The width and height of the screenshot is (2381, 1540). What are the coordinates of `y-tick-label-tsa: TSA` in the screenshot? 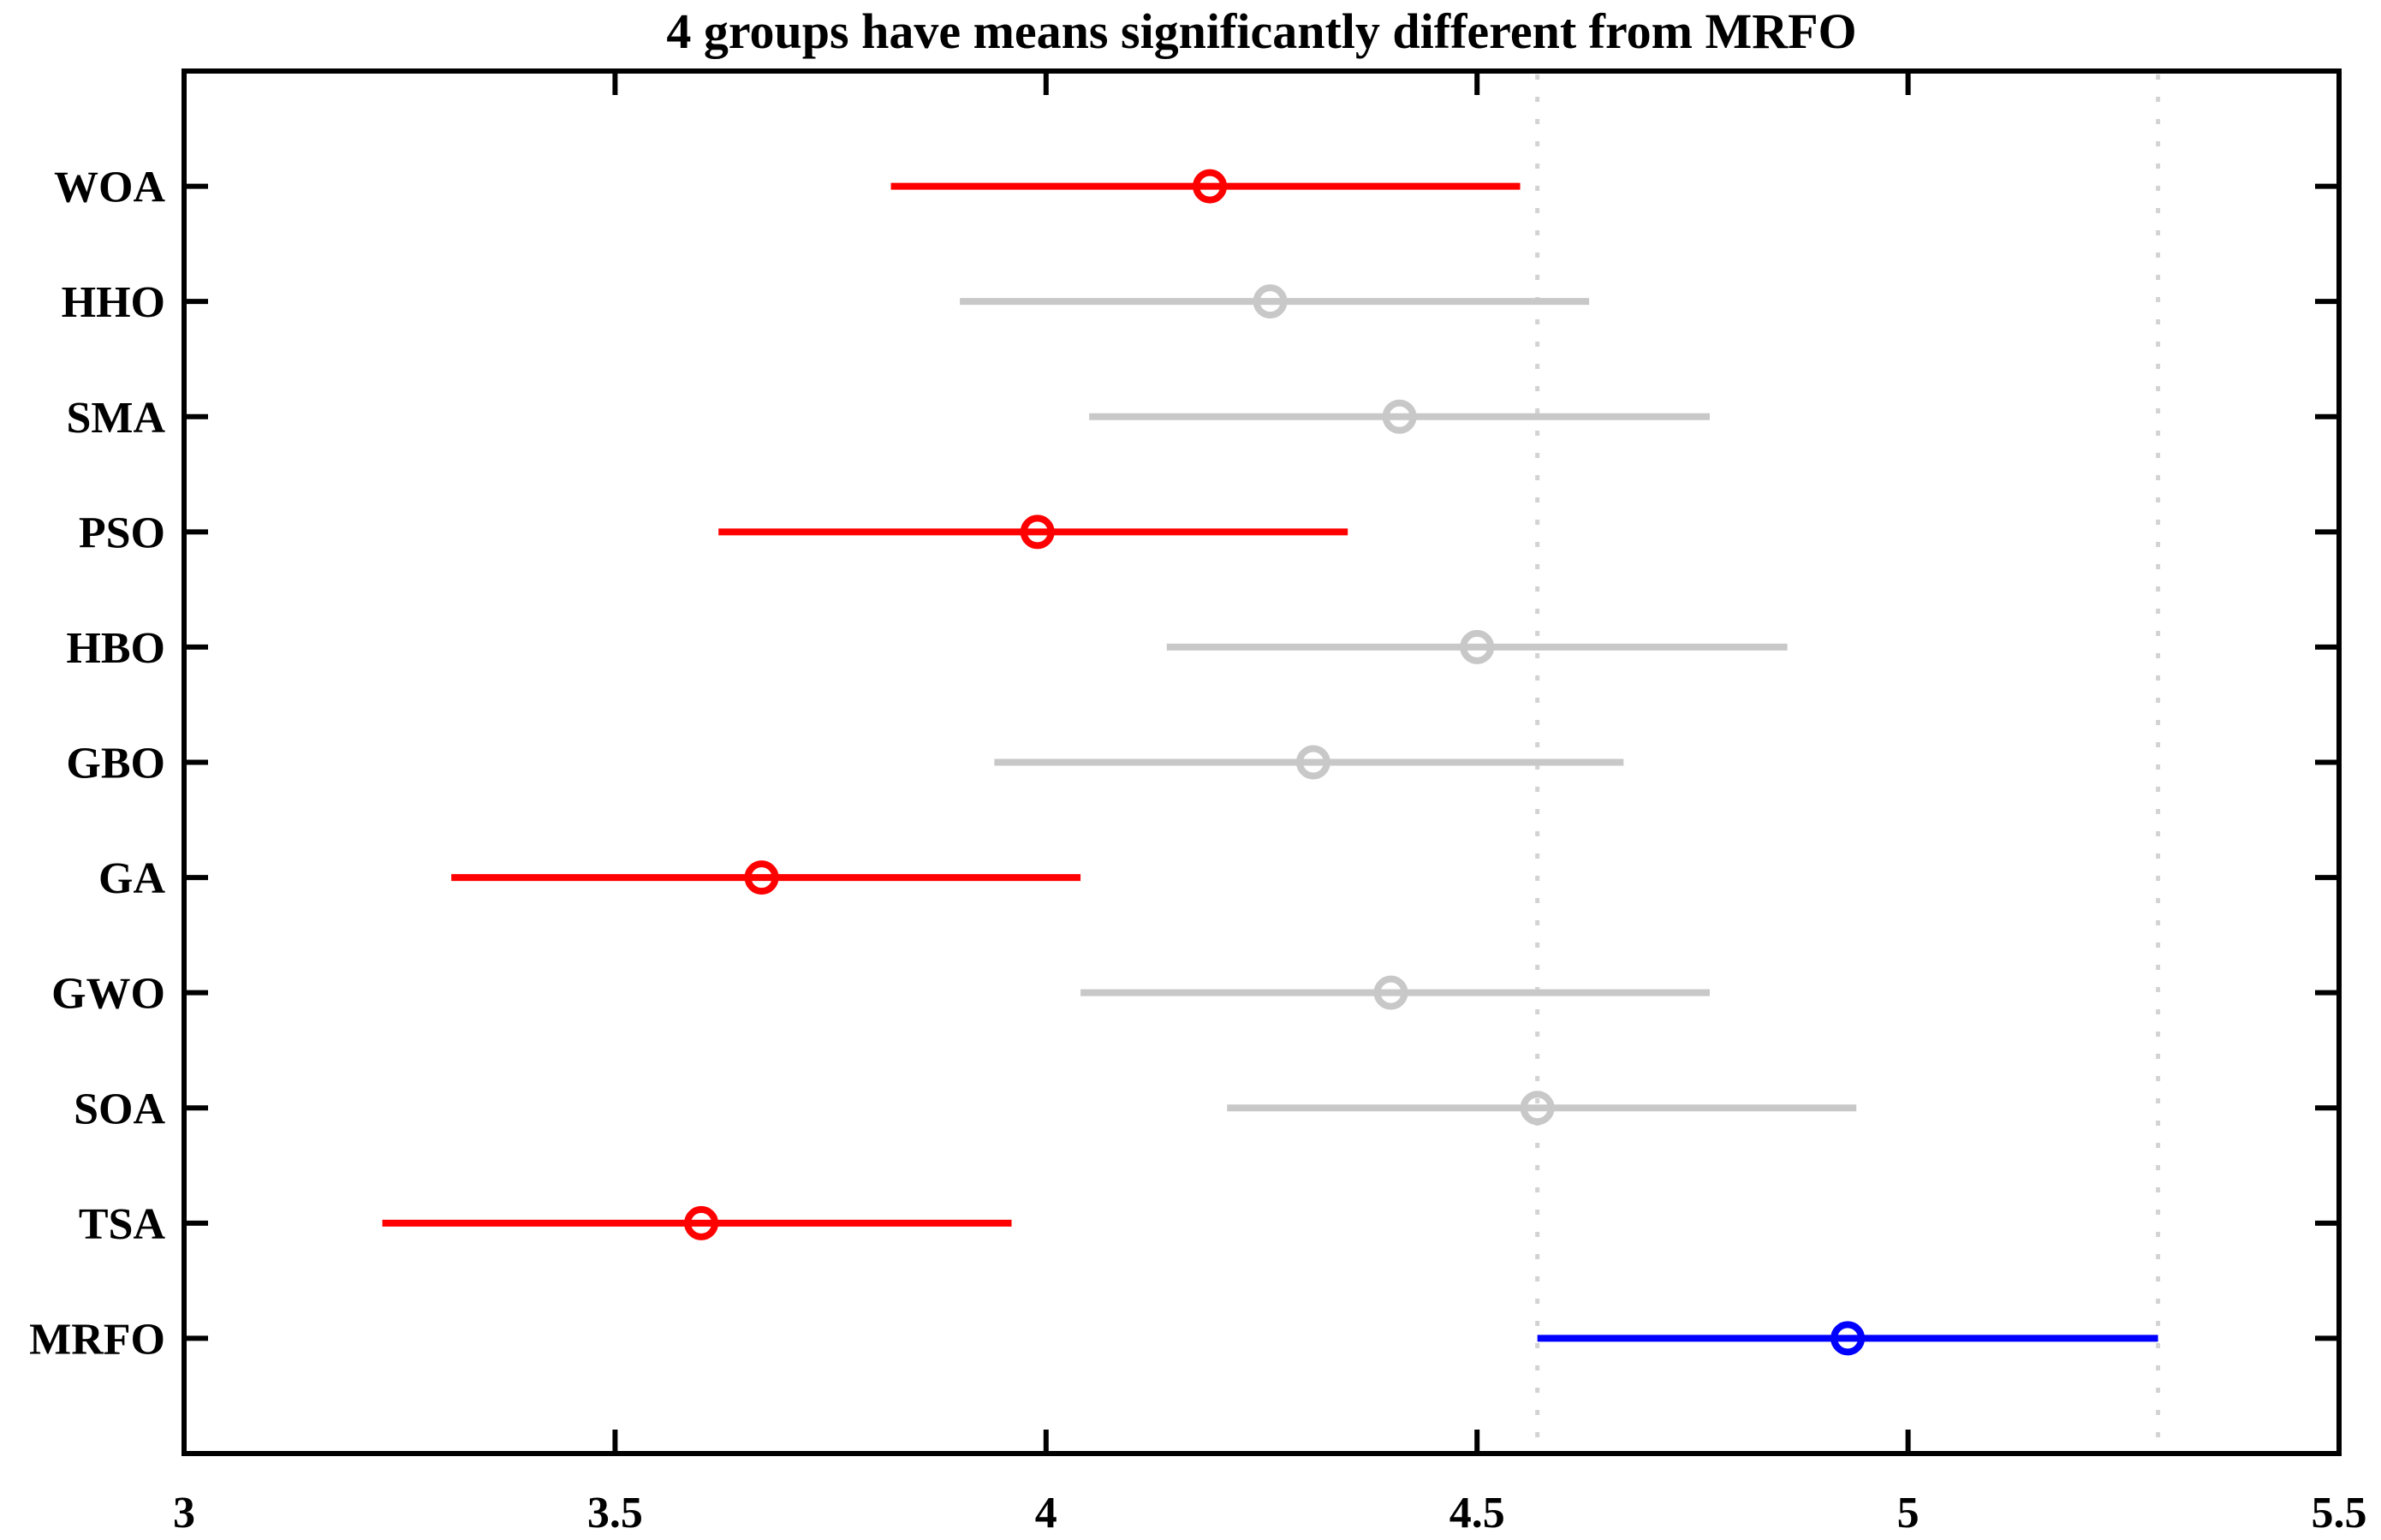 It's located at (122, 1224).